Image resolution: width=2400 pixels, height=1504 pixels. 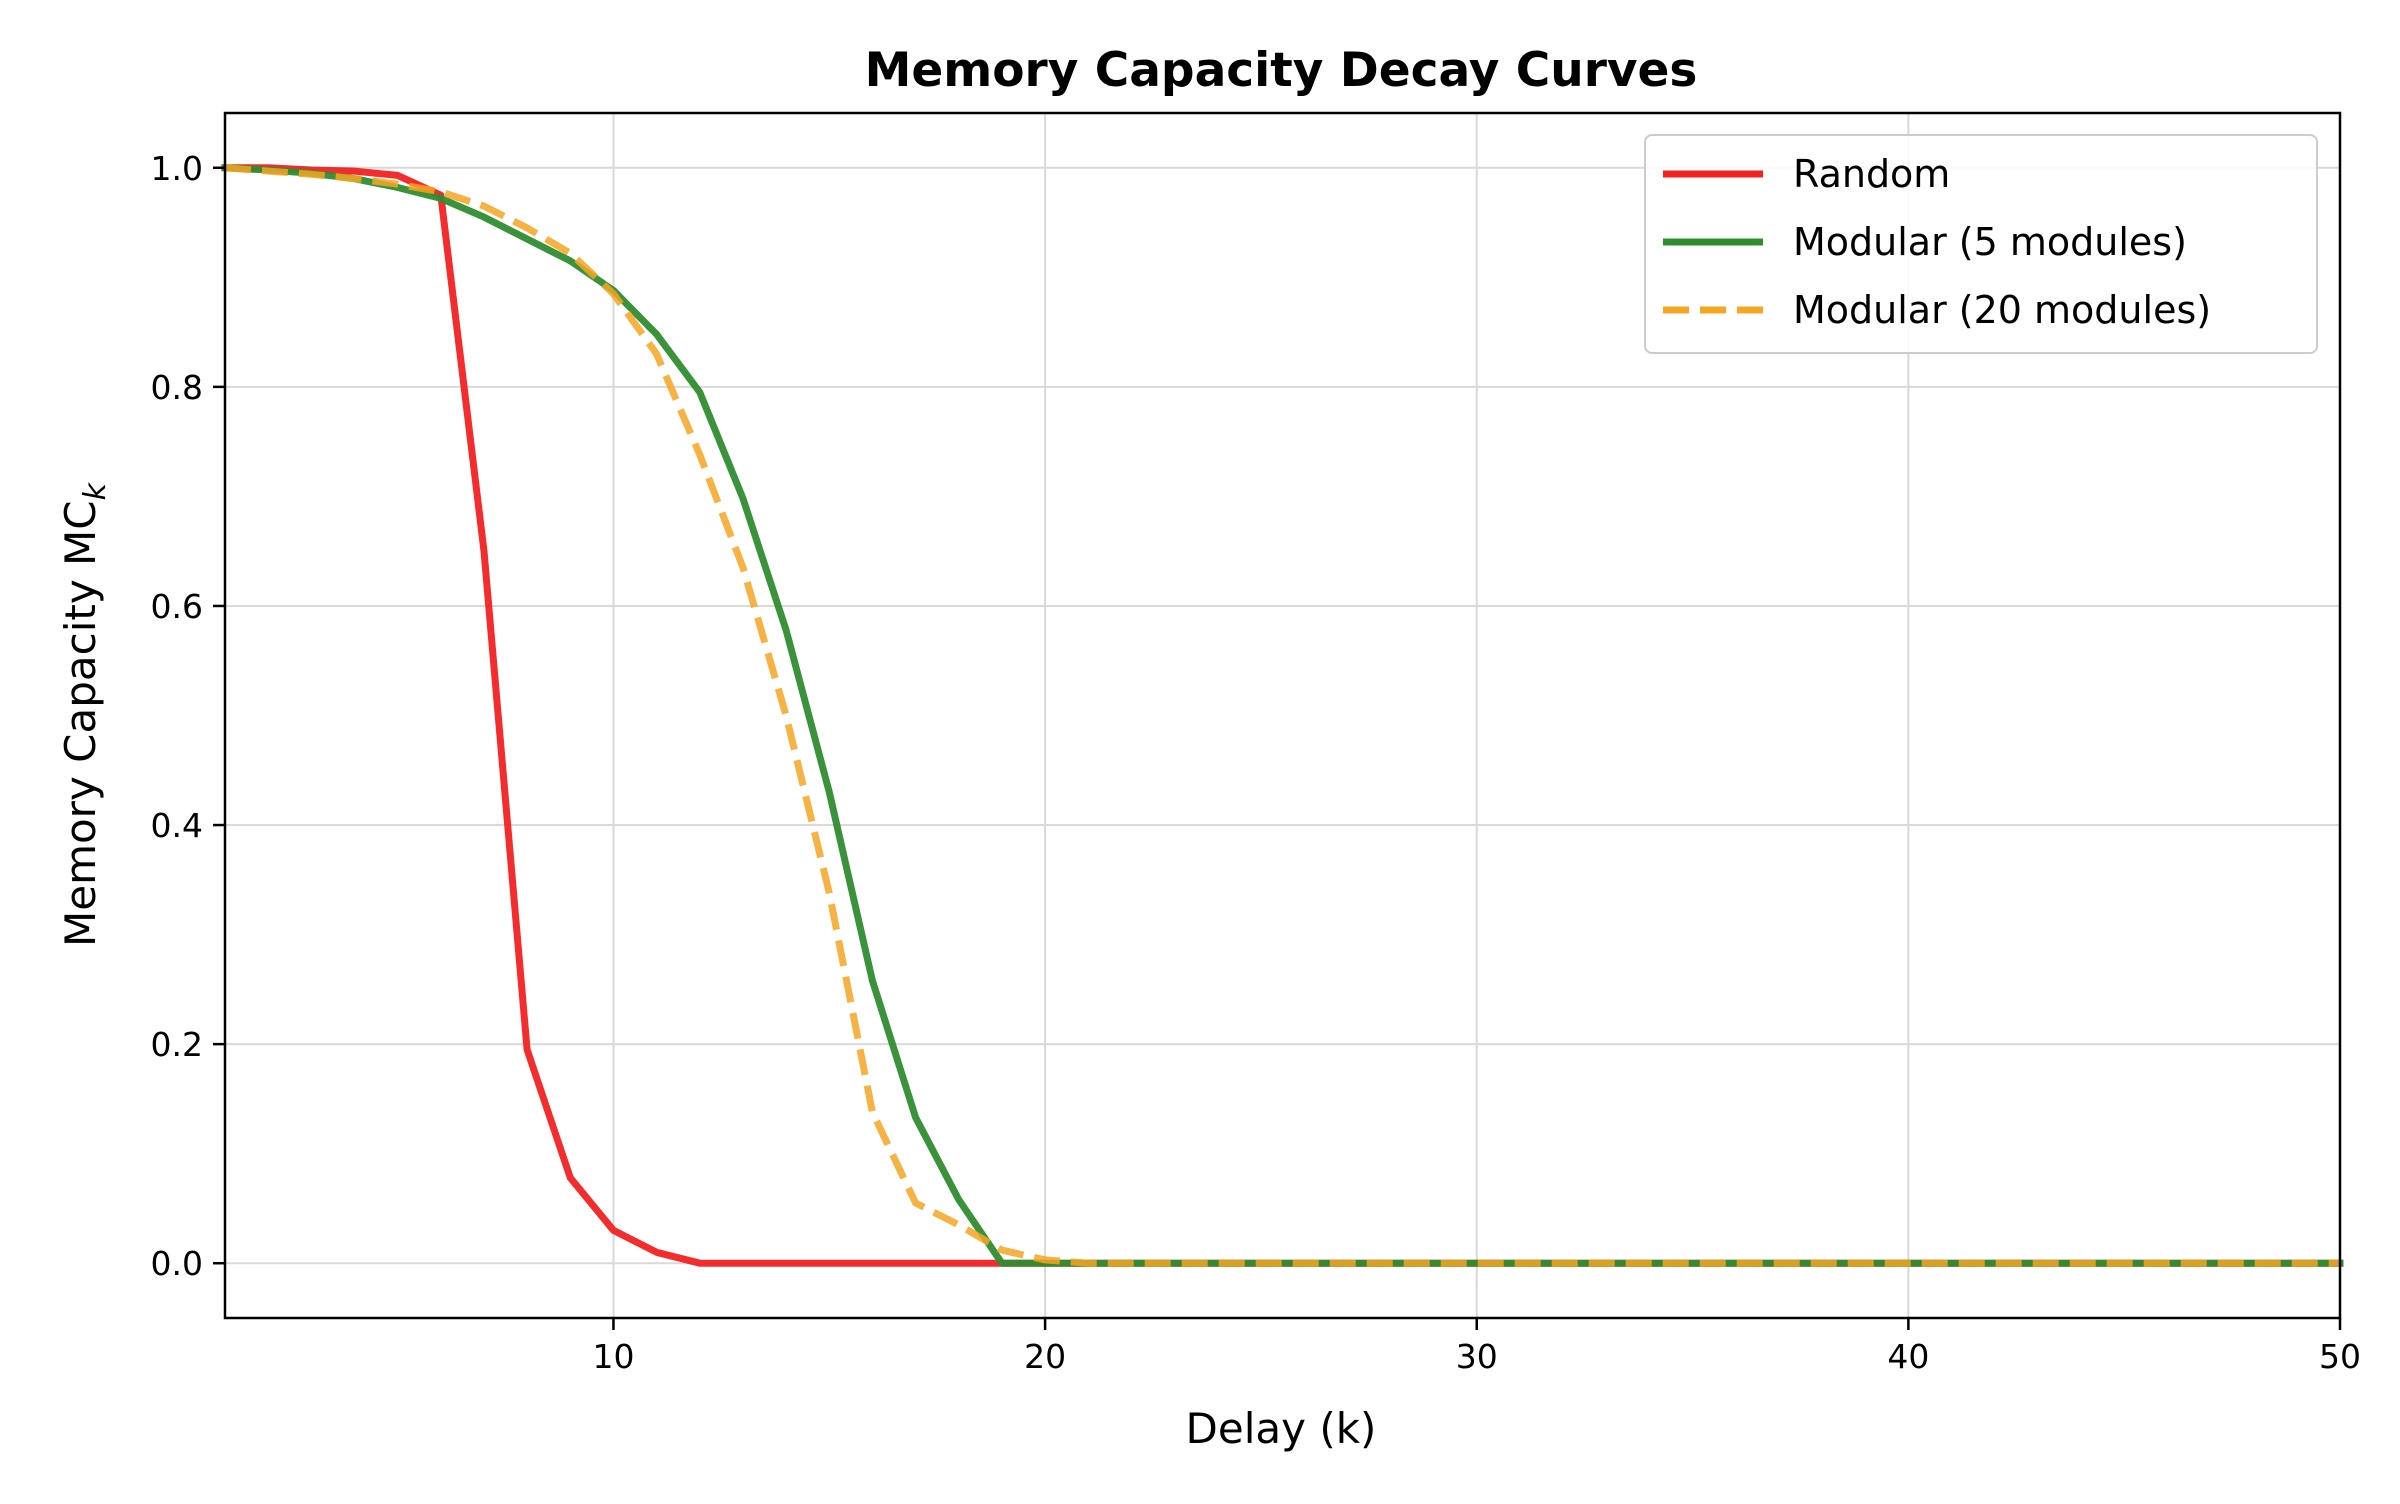 What do you see at coordinates (1908, 1356) in the screenshot?
I see `x-tick-label: 40` at bounding box center [1908, 1356].